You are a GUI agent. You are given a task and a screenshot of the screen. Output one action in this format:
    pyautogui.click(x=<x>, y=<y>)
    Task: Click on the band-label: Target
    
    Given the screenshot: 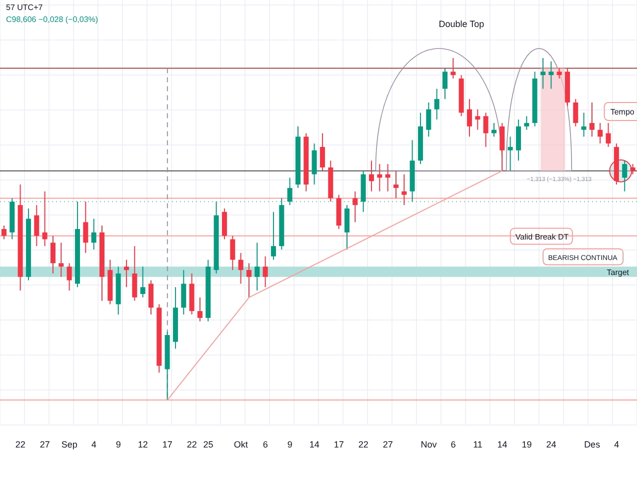 What is the action you would take?
    pyautogui.click(x=618, y=272)
    